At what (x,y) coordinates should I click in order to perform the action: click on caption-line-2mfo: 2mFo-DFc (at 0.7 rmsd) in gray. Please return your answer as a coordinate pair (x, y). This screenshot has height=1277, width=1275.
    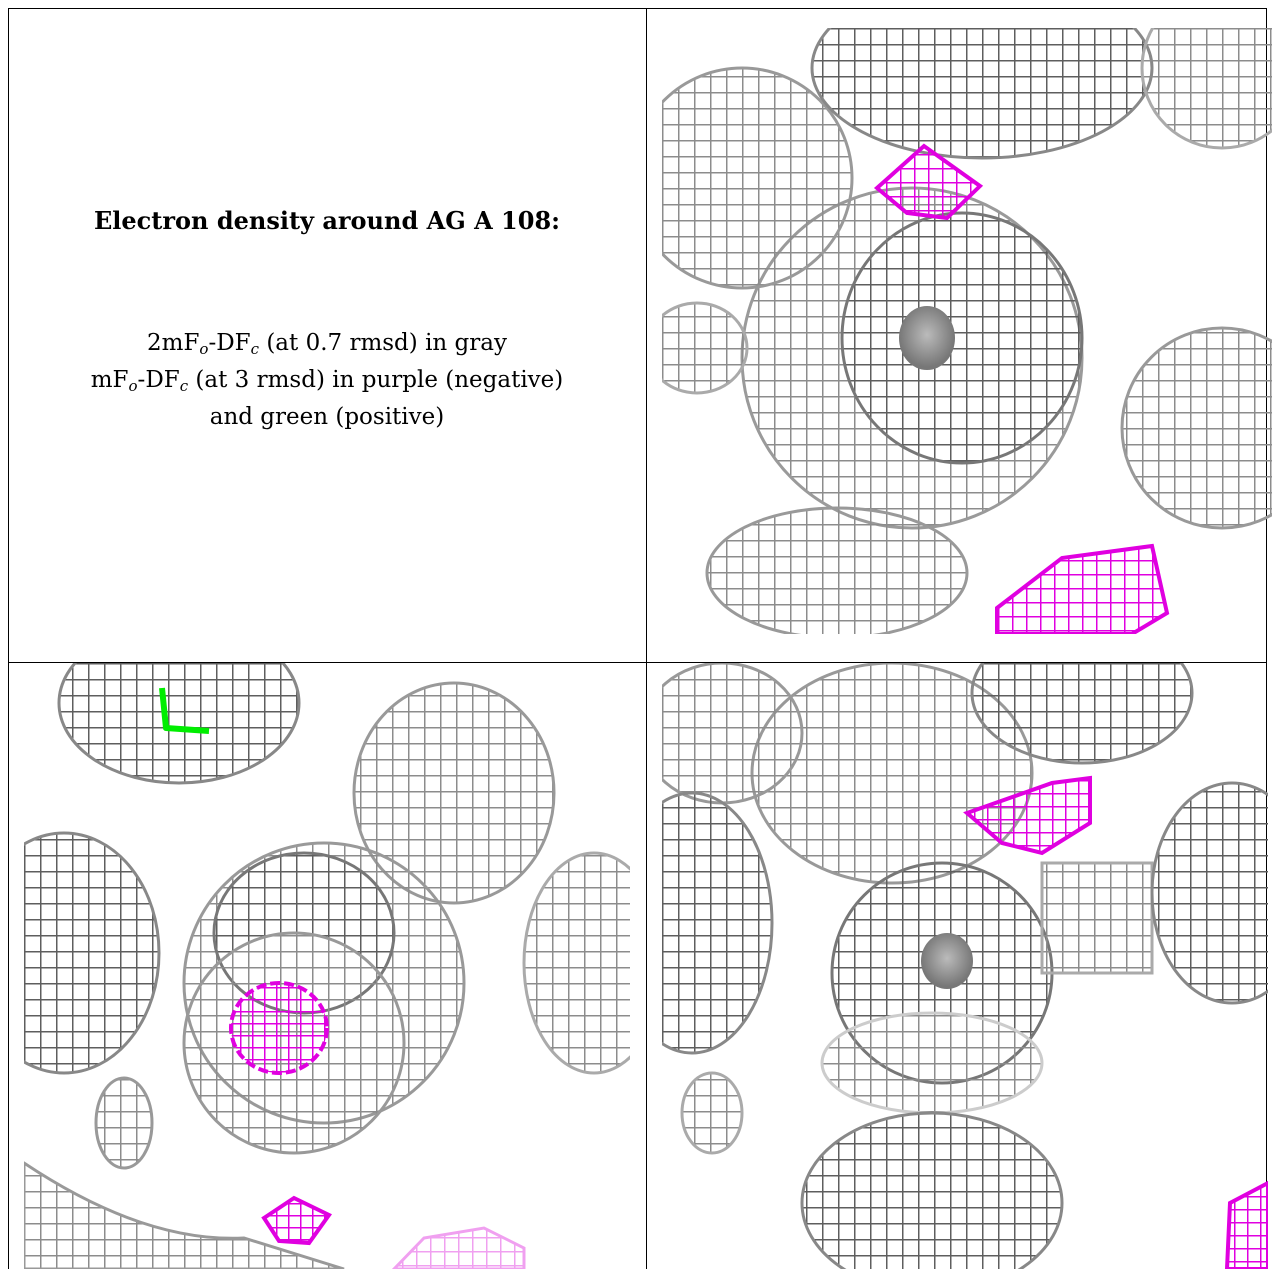
    Looking at the image, I should click on (327, 346).